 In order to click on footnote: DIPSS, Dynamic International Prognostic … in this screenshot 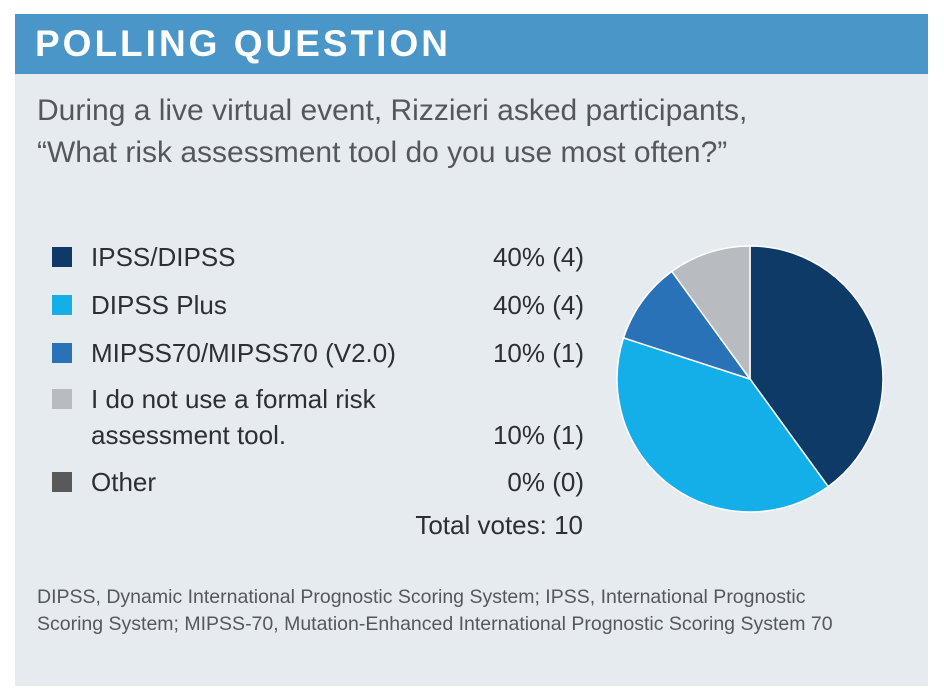, I will do `click(477, 611)`.